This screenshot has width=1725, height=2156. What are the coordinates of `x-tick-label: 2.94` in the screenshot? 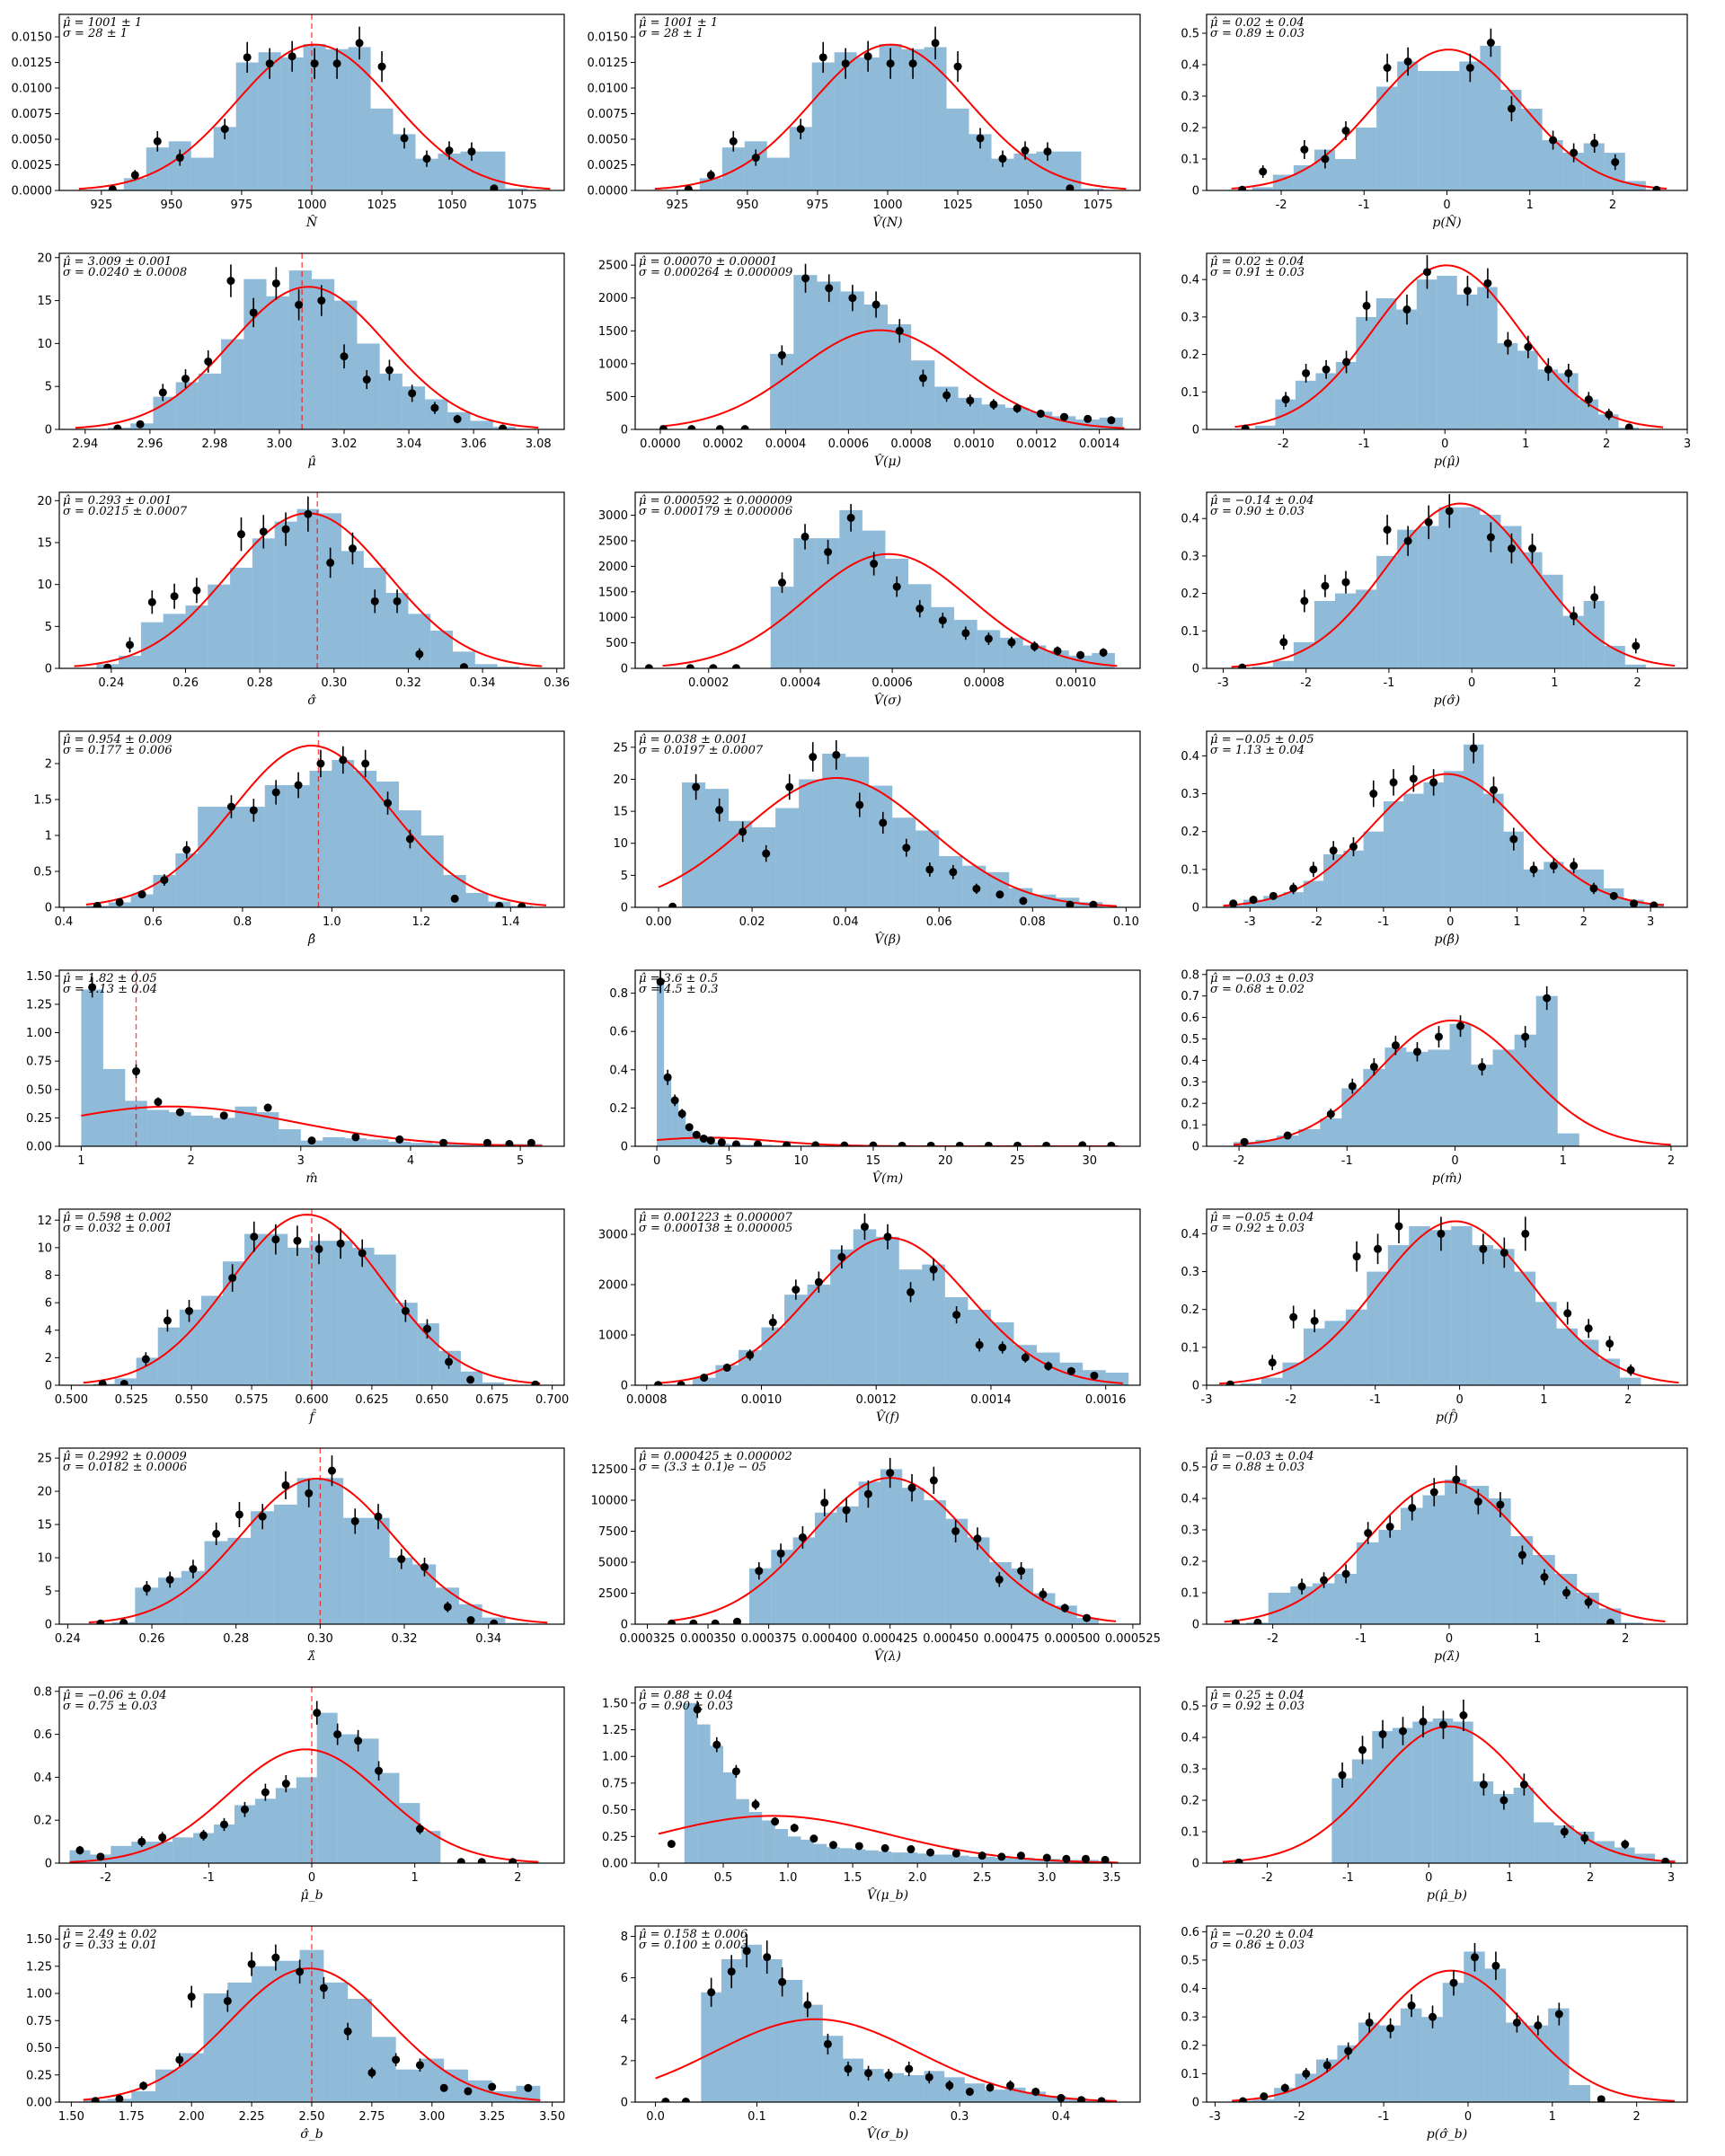 It's located at (85, 444).